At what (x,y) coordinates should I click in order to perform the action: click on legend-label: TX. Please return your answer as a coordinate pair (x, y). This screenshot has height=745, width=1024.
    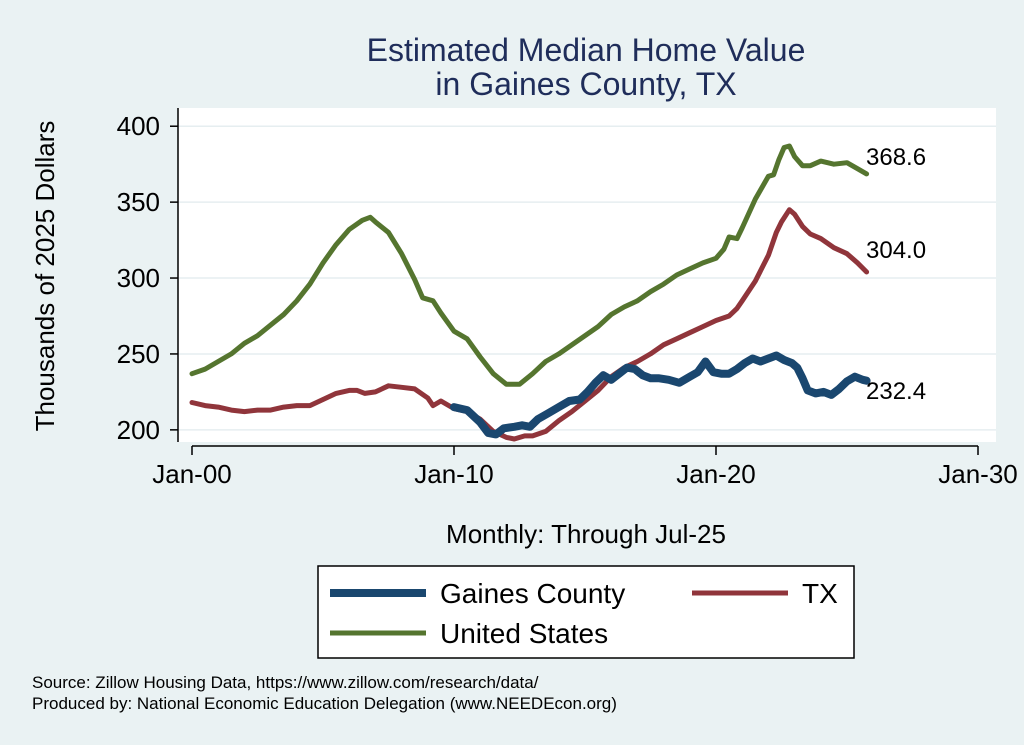
    Looking at the image, I should click on (820, 593).